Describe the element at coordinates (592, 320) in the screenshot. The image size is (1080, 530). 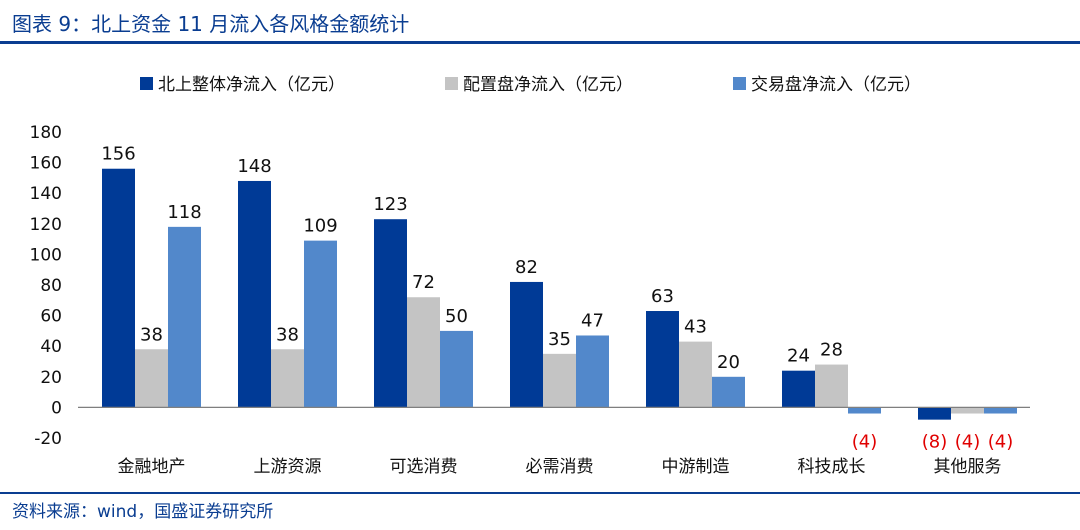
I see `data-label-3-4: 47` at that location.